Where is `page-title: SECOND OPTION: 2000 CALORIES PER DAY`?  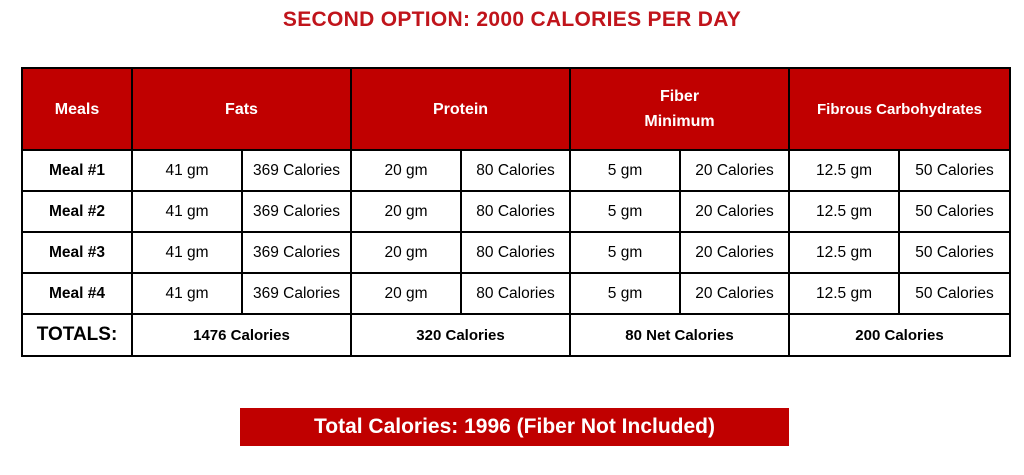 page-title: SECOND OPTION: 2000 CALORIES PER DAY is located at coordinates (512, 19).